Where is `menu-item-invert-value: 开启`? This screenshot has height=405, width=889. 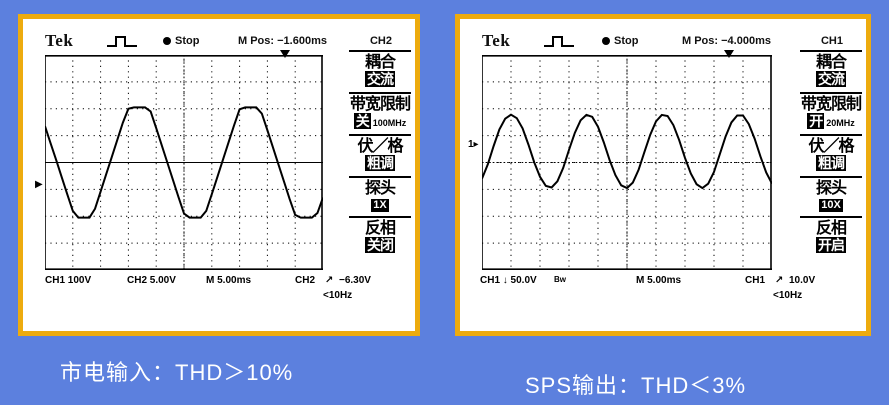
menu-item-invert-value: 开启 is located at coordinates (831, 245).